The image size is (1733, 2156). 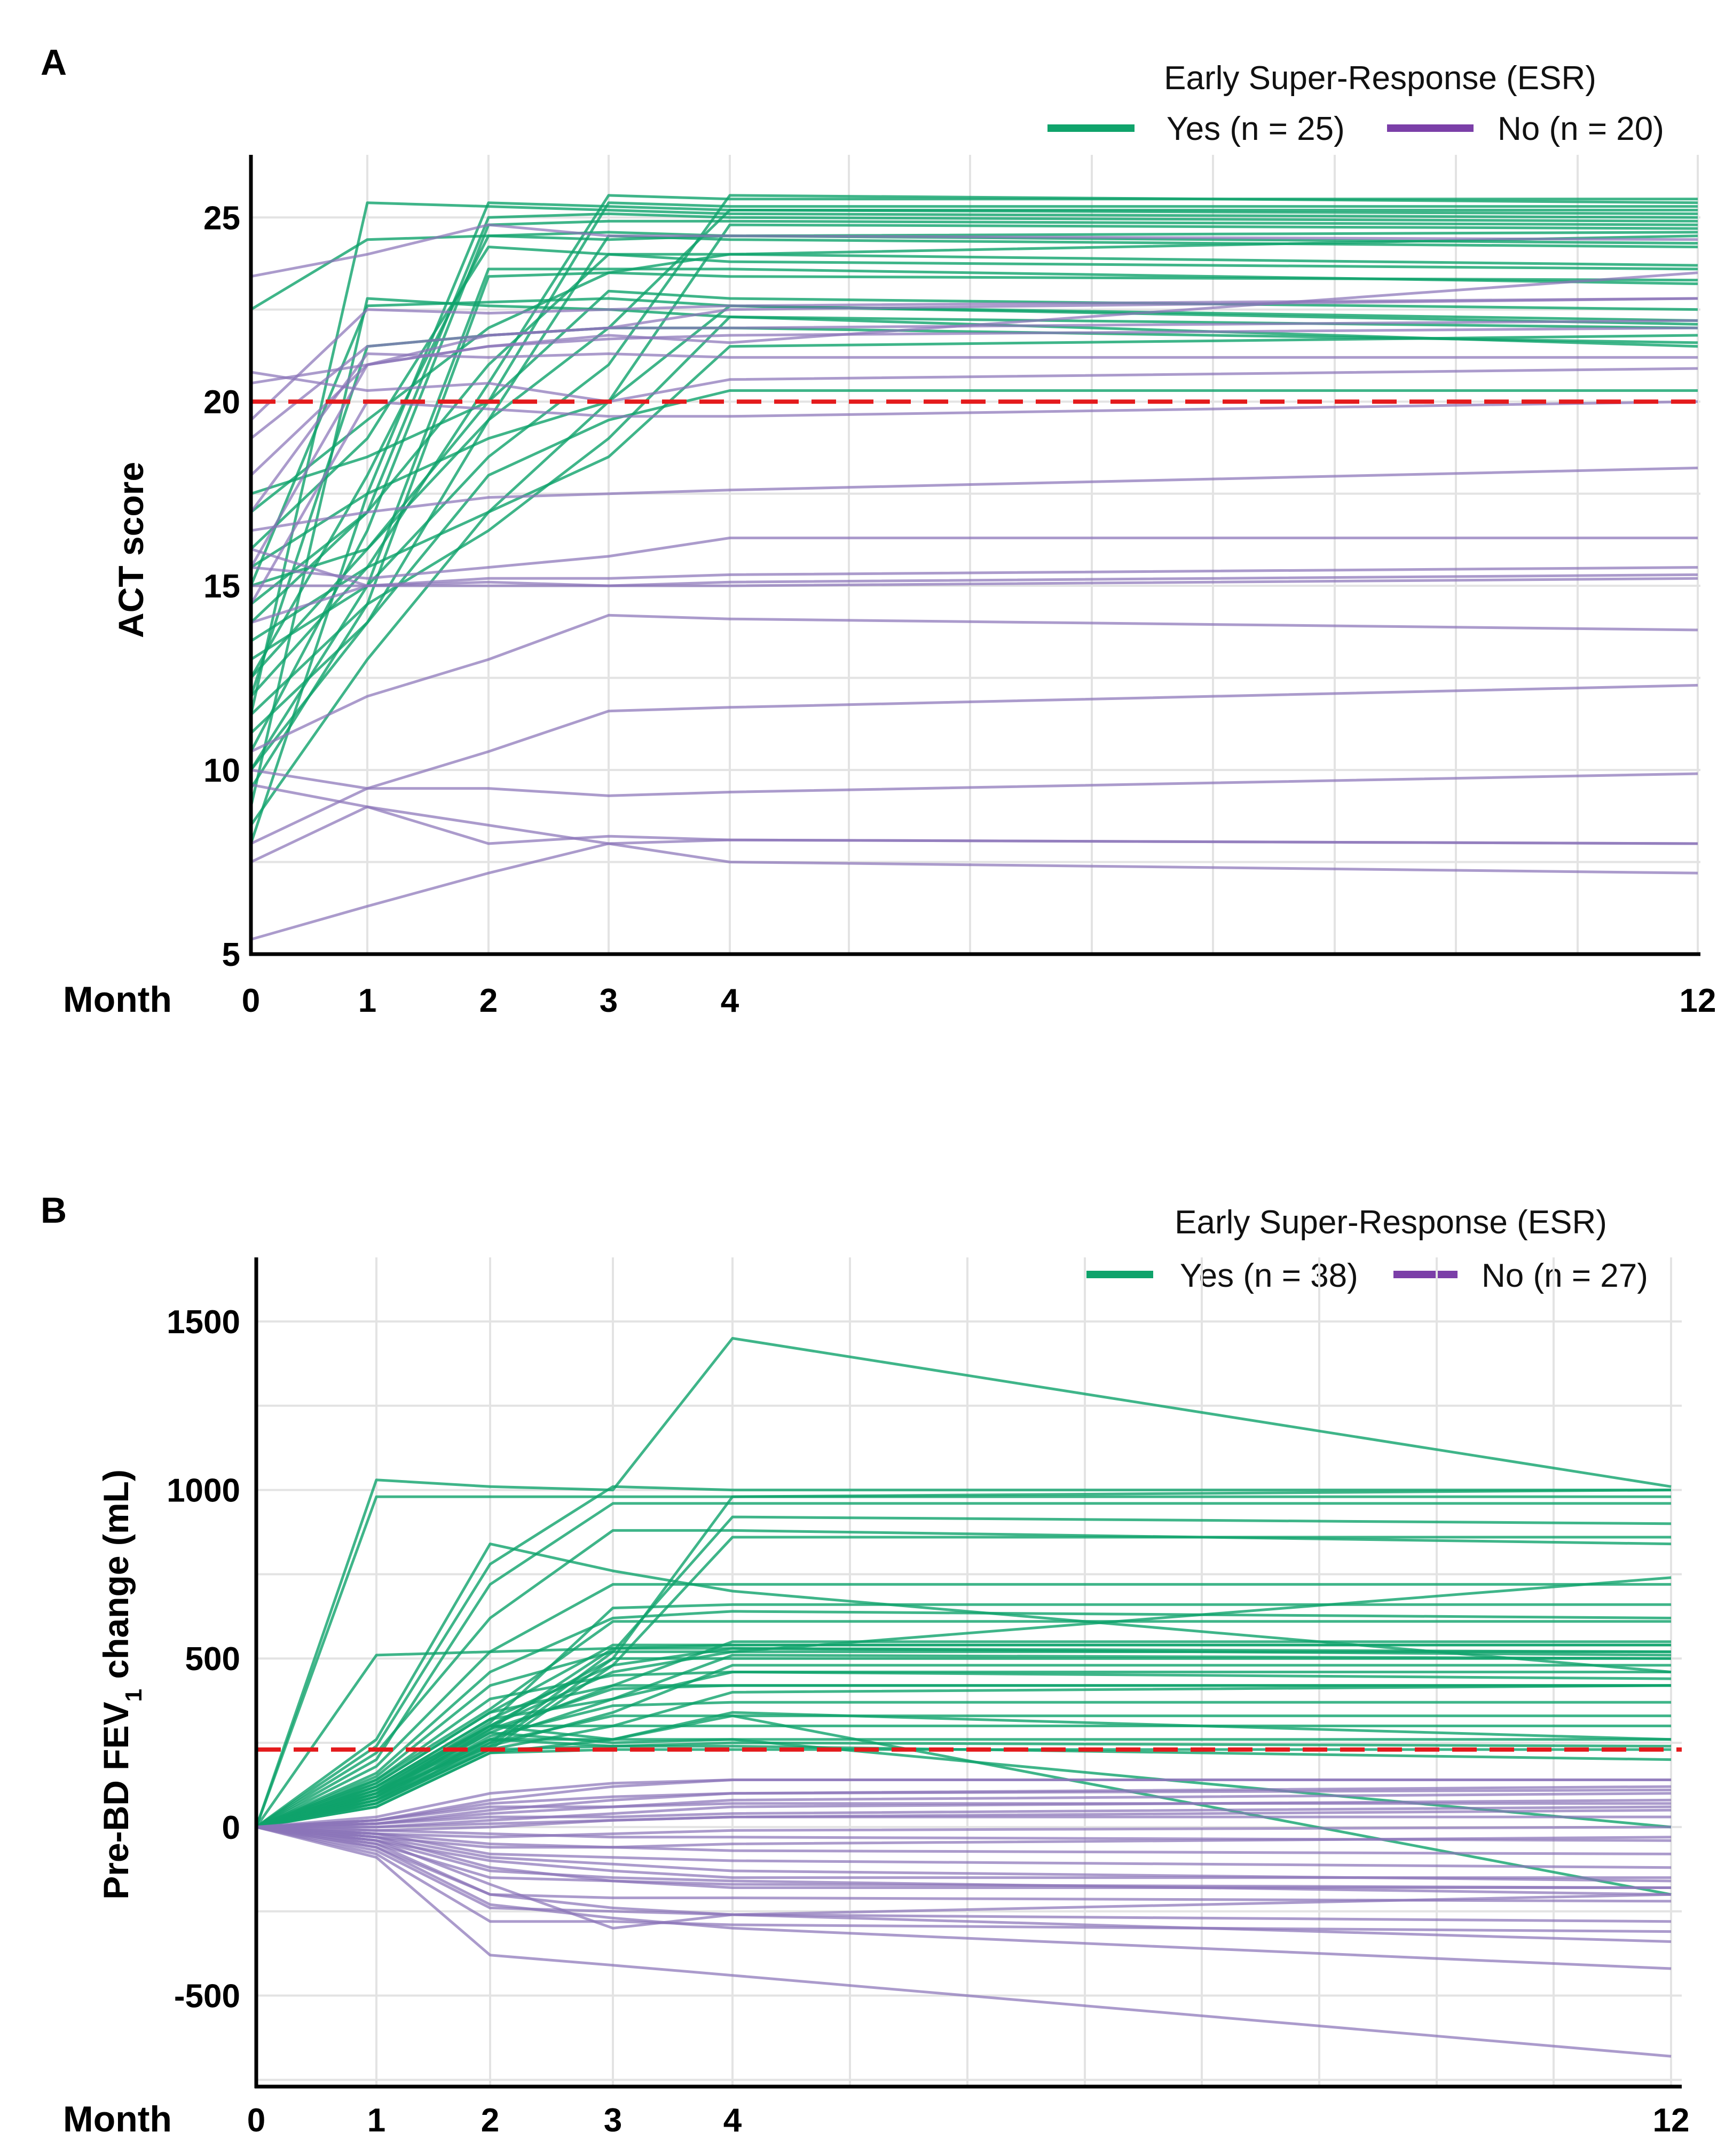 I want to click on panel-a-y-tick-label: 5, so click(x=231, y=955).